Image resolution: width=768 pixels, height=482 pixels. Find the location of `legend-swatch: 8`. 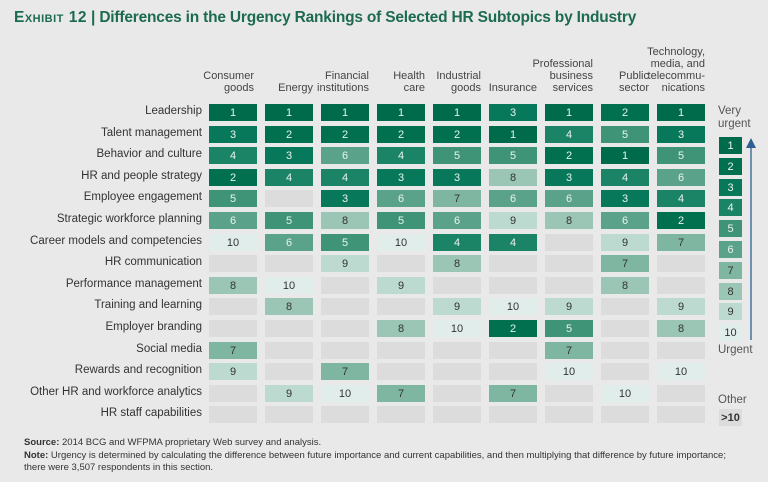

legend-swatch: 8 is located at coordinates (730, 291).